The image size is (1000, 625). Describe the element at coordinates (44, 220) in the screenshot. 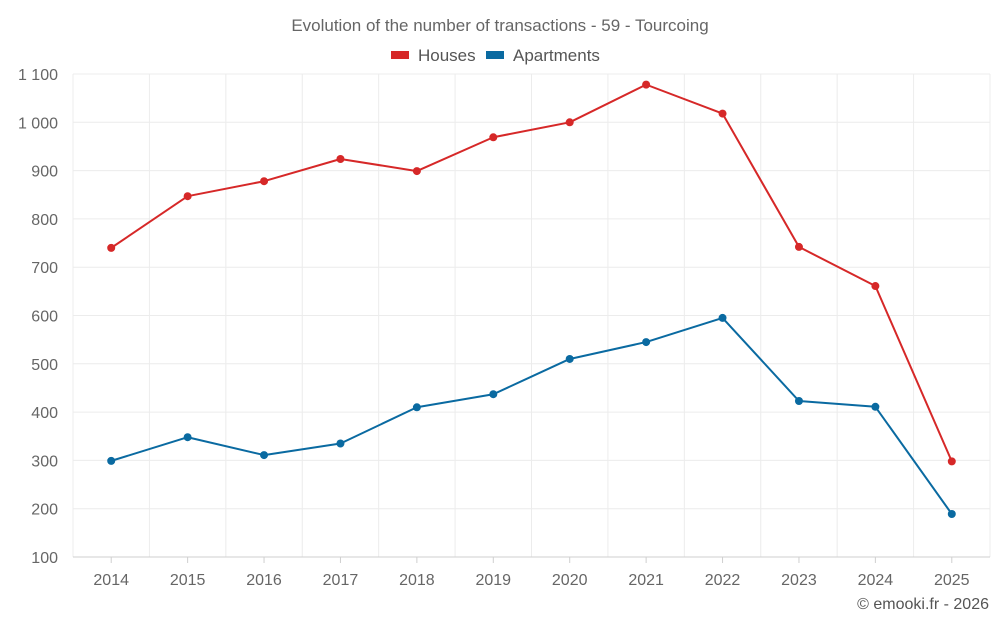

I see `y-tick-label: 800` at that location.